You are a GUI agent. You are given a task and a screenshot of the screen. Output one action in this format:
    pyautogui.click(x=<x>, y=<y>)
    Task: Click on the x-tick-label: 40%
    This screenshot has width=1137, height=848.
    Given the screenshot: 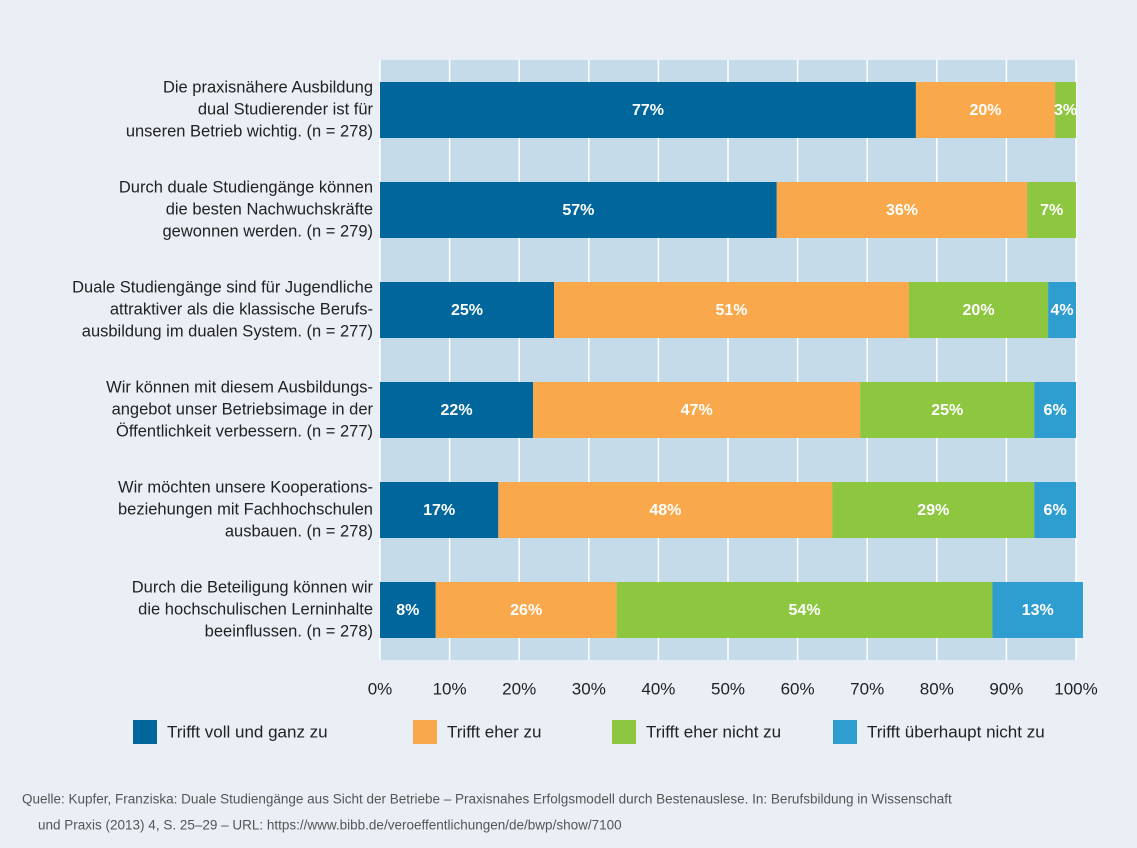 What is the action you would take?
    pyautogui.click(x=658, y=688)
    